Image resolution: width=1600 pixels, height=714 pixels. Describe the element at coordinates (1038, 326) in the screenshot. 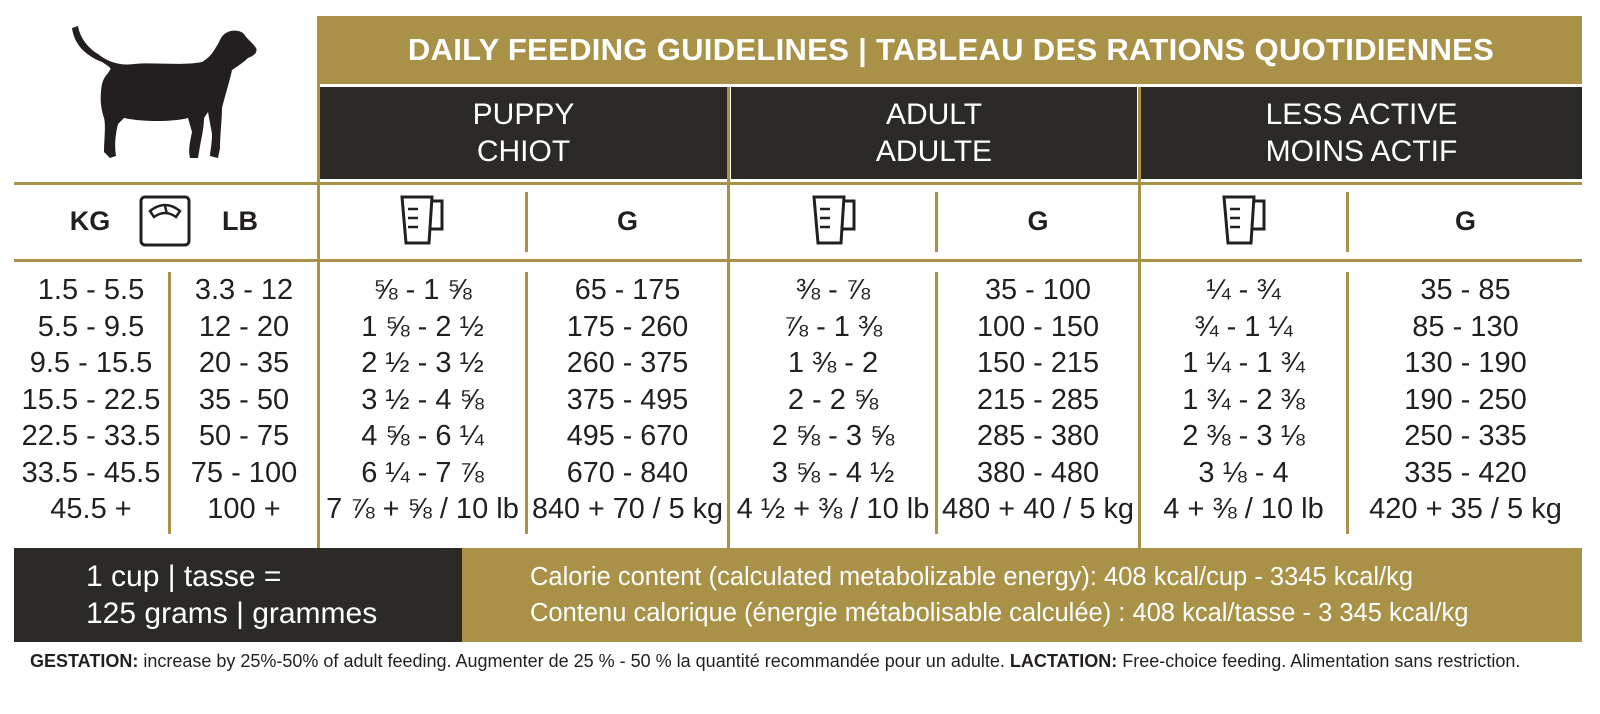

I see `table-cell: 100 - 150` at that location.